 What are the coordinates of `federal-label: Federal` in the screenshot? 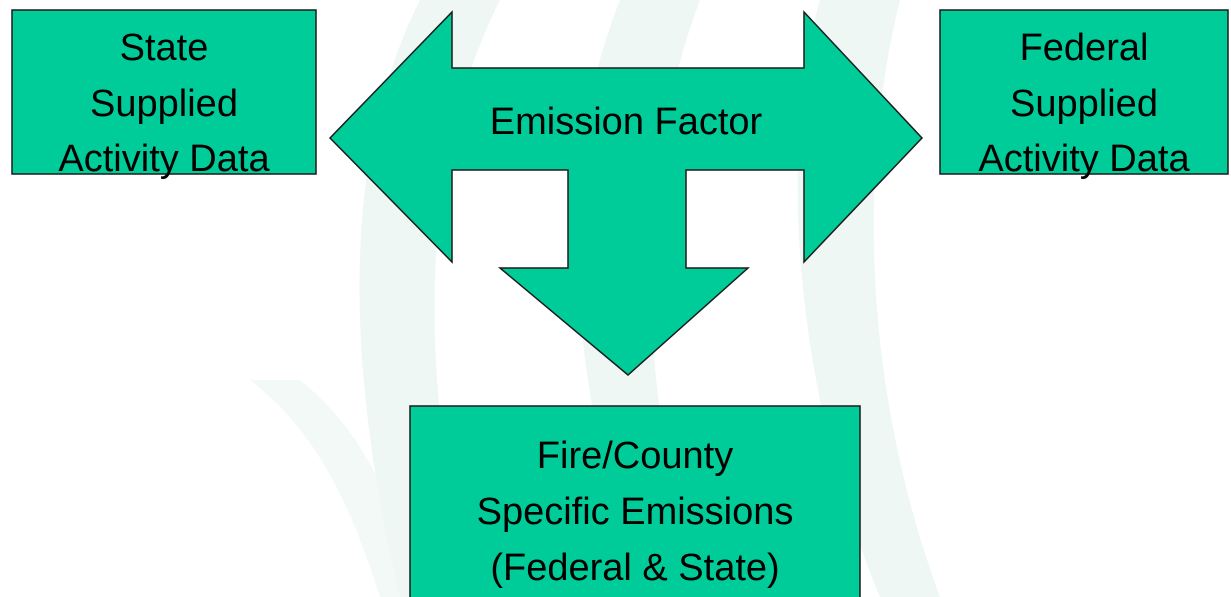 It's located at (1084, 48).